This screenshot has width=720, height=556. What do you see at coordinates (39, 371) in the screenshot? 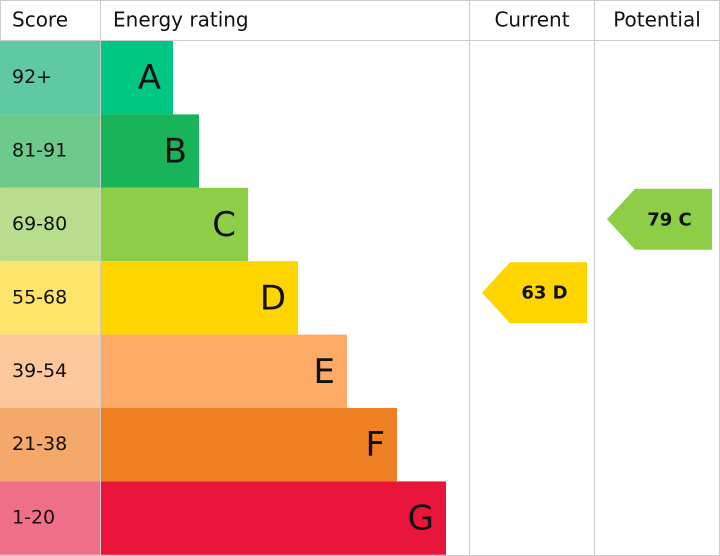
I see `score-label: 39-54` at bounding box center [39, 371].